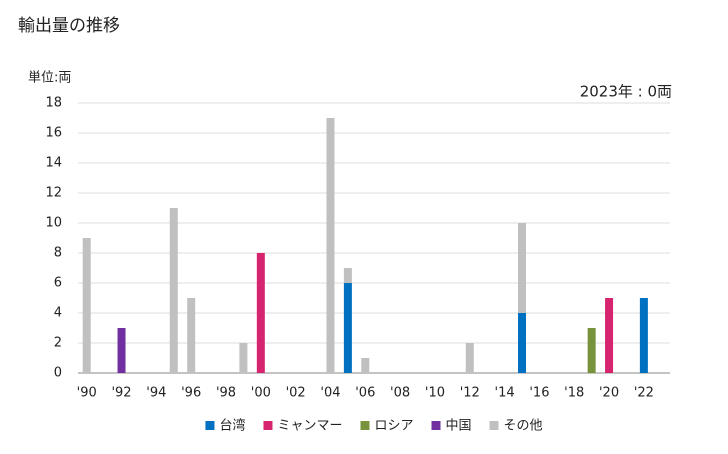  I want to click on legend-label: その他, so click(523, 426).